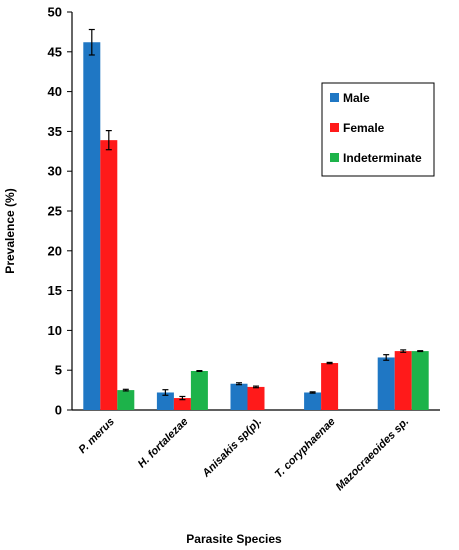  Describe the element at coordinates (382, 158) in the screenshot. I see `legend-label-indeterminate: Indeterminate` at that location.